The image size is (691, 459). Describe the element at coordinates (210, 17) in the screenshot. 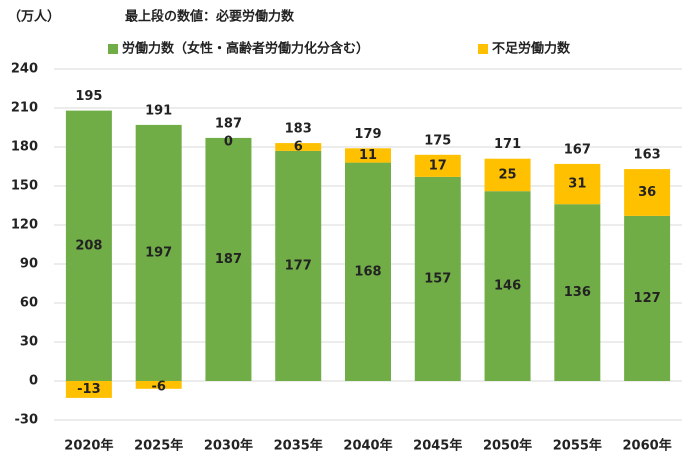

I see `chart-title: 最上段の数値：必要労働力数` at that location.